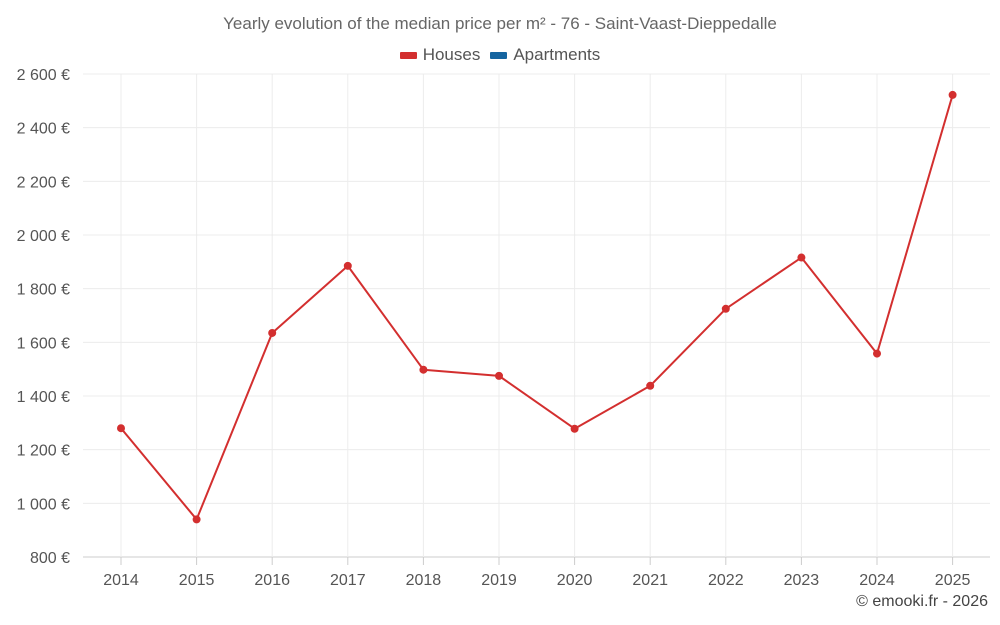 Image resolution: width=1000 pixels, height=625 pixels. I want to click on y-tick-label: 2 400 €, so click(43, 129).